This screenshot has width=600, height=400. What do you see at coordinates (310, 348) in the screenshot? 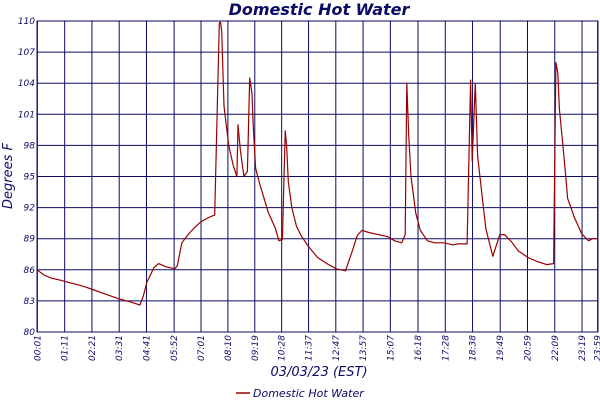
I see `x-tick-label: 11:37` at bounding box center [310, 348].